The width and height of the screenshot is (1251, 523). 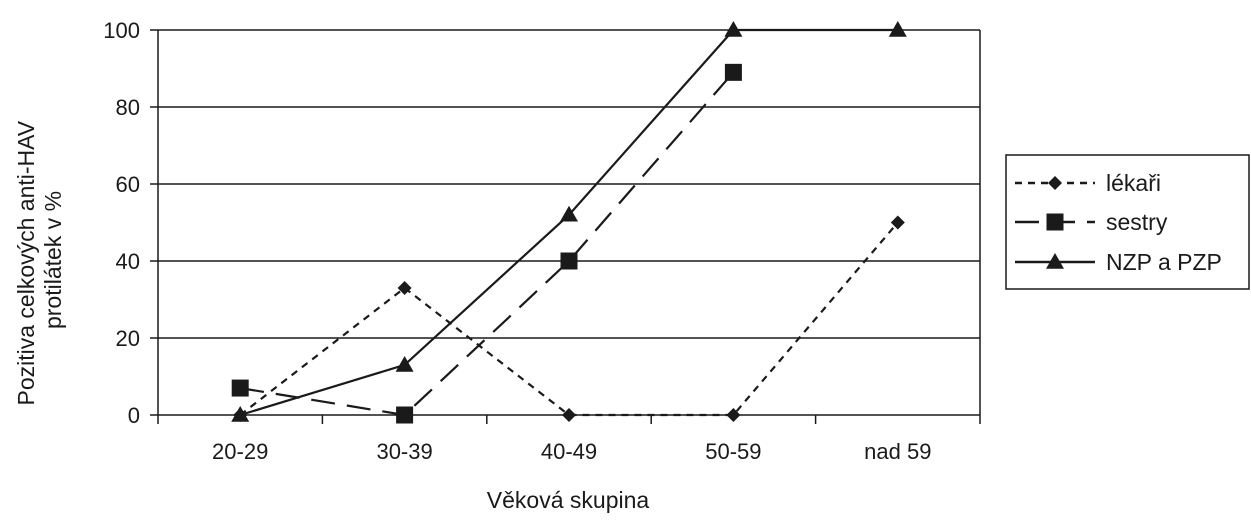 I want to click on x-tick-label: nad 59, so click(x=897, y=451).